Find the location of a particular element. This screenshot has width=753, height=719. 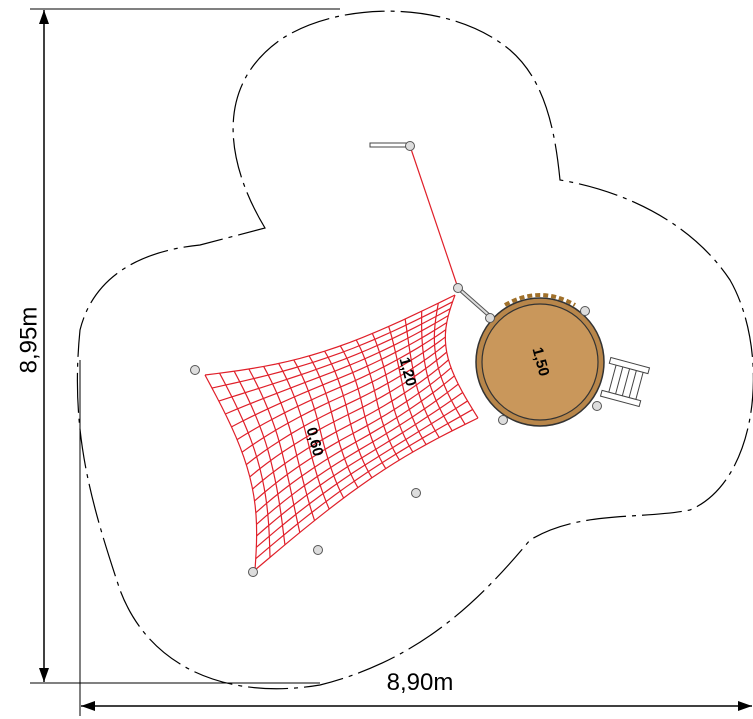

height-label: 8,95m is located at coordinates (28, 340).